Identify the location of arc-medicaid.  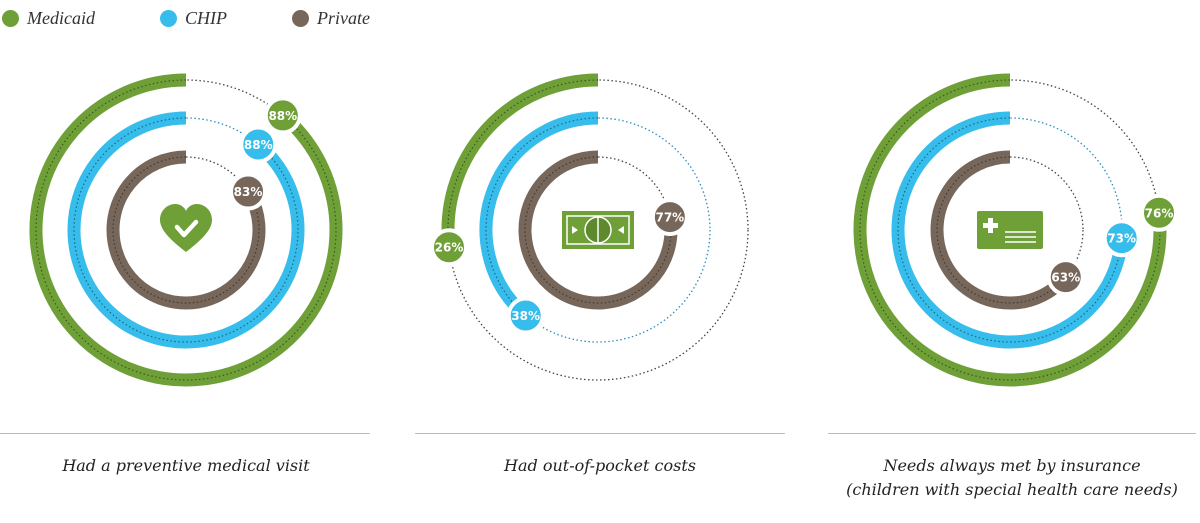
(520, 156).